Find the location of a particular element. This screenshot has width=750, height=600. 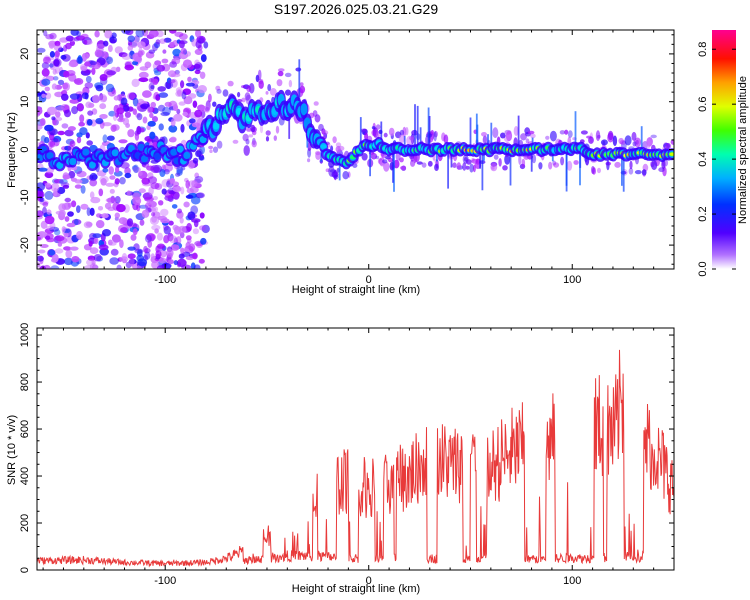

y-tick-label: -10 is located at coordinates (25, 197).